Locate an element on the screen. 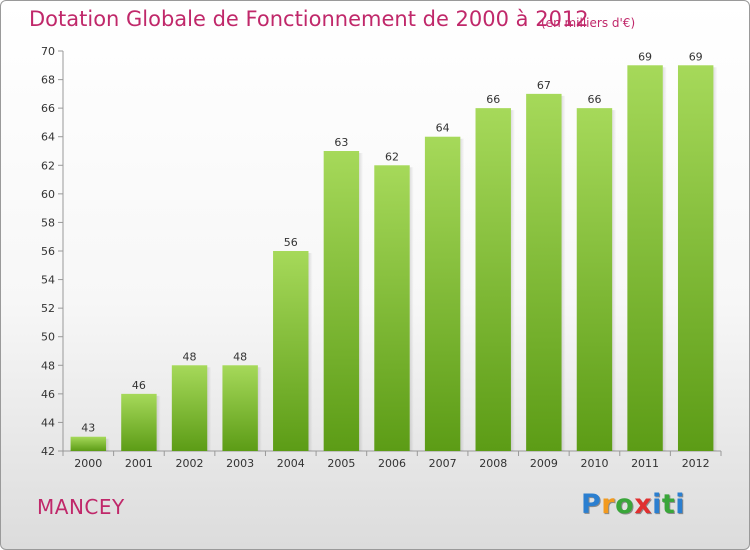 The image size is (750, 550). logo-letter: r is located at coordinates (608, 504).